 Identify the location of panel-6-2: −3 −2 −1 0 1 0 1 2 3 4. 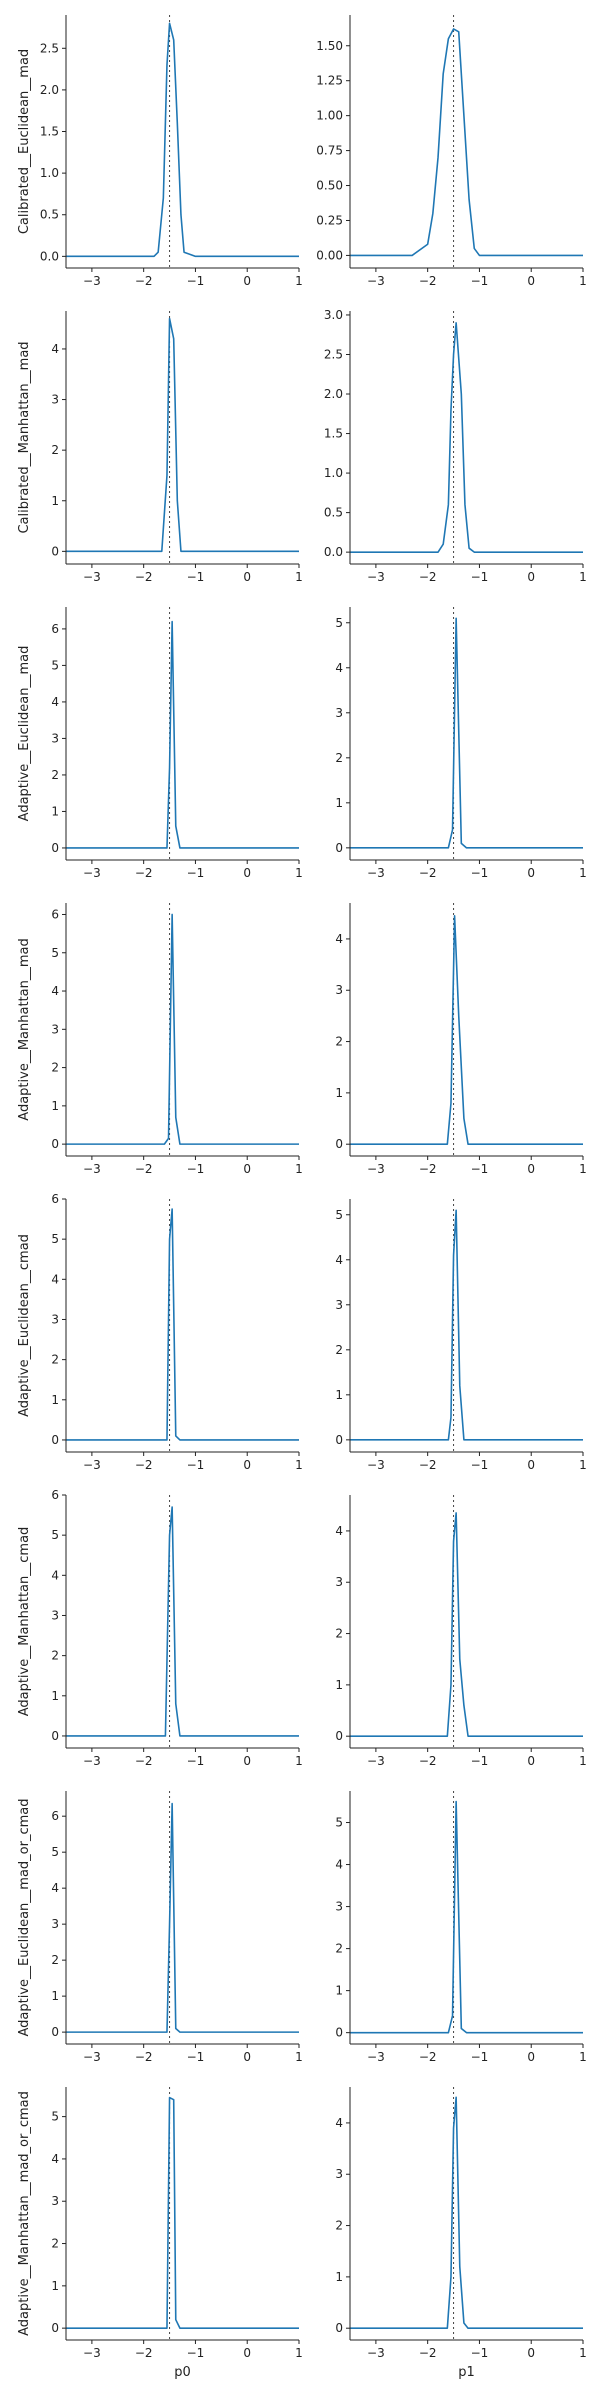
(461, 1631).